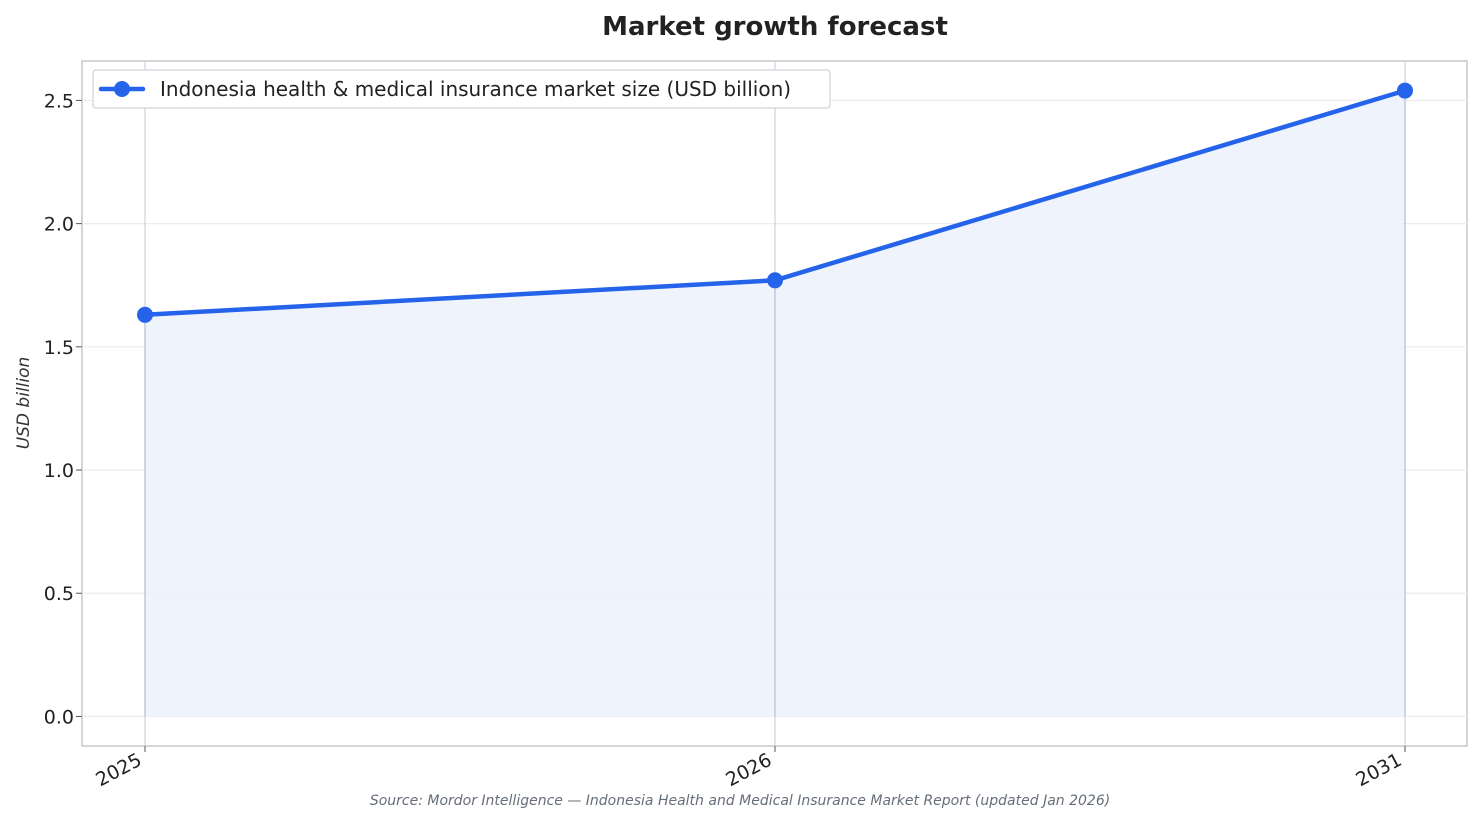 This screenshot has height=824, width=1482. I want to click on data-point-2025, so click(145, 314).